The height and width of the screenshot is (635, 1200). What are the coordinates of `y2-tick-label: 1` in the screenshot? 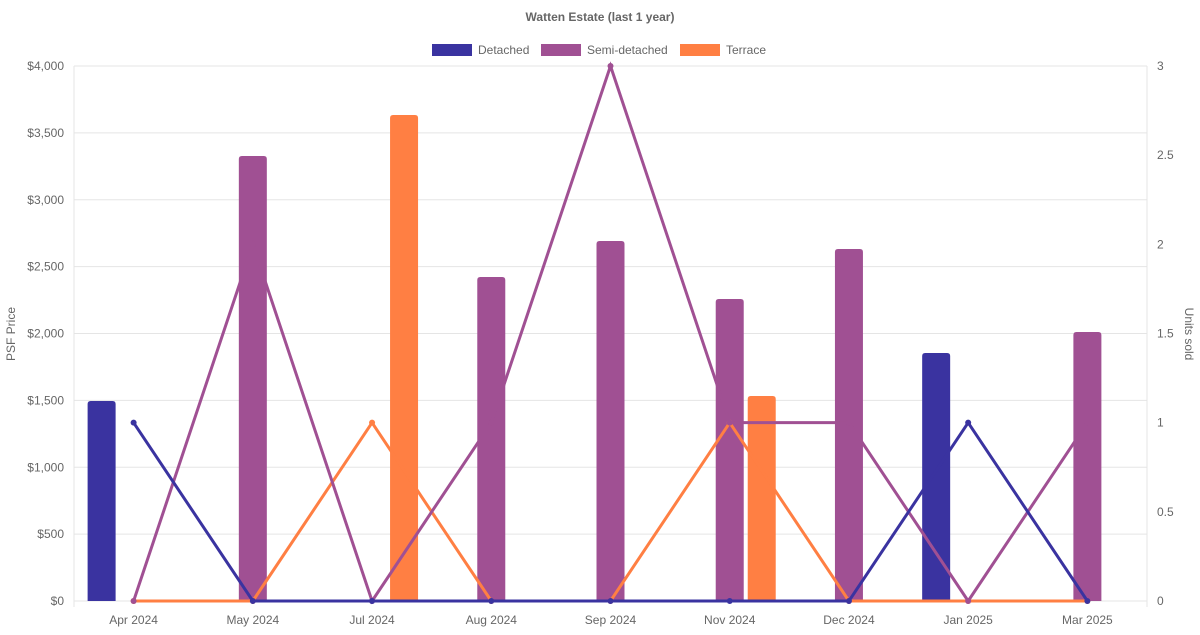 It's located at (1160, 423).